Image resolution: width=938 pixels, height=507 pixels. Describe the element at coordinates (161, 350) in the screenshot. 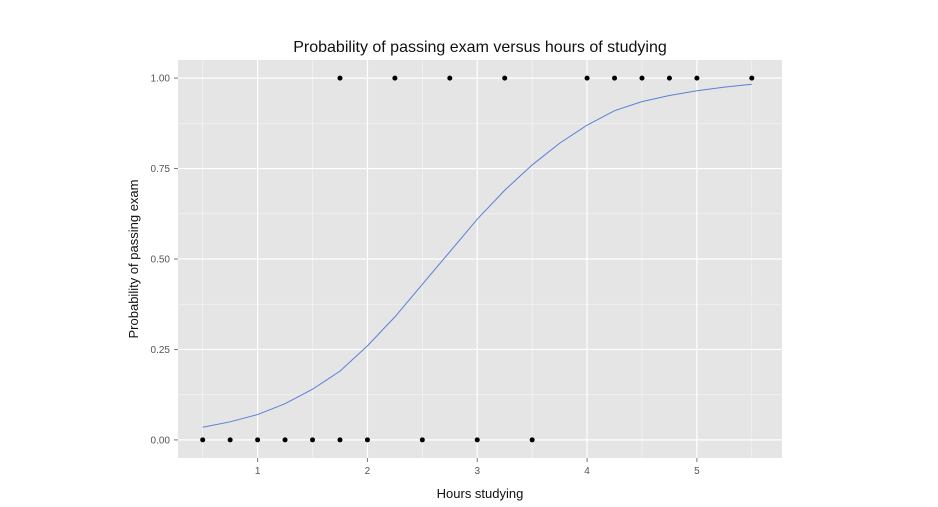

I see `y-tick-label: 0.25` at that location.